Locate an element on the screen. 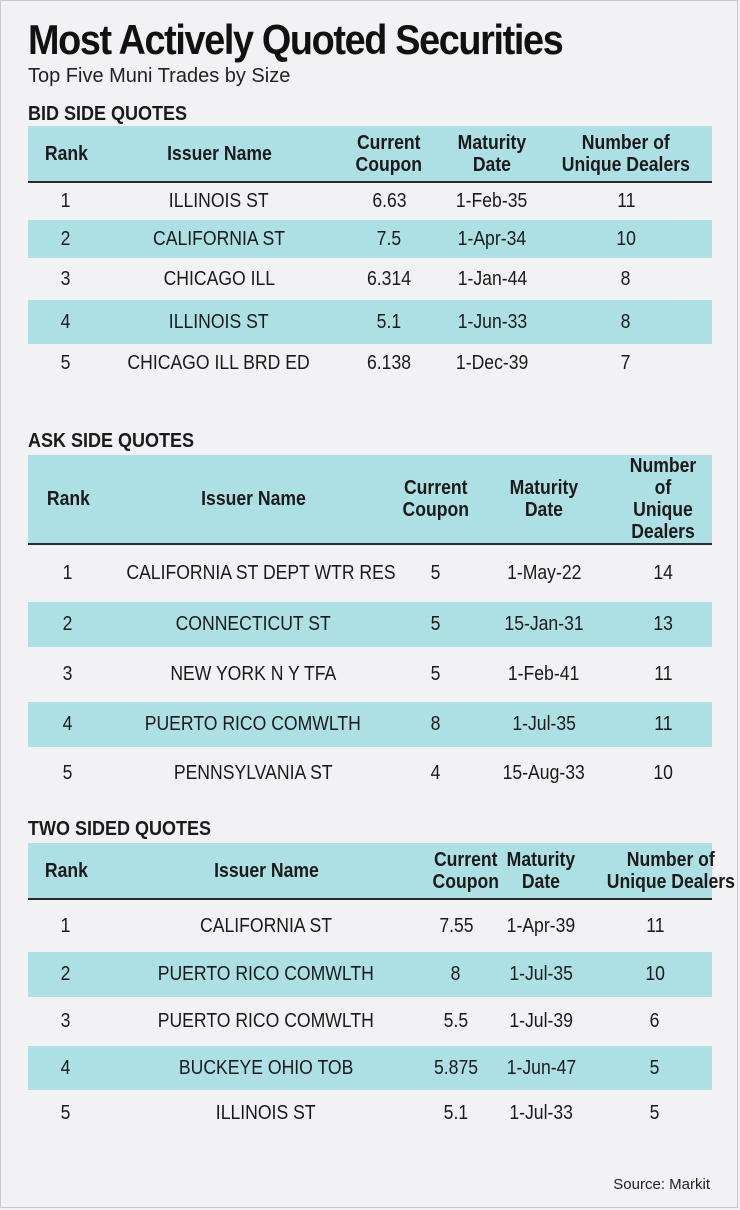  maturity-cell: 1-Dec-39 is located at coordinates (492, 362).